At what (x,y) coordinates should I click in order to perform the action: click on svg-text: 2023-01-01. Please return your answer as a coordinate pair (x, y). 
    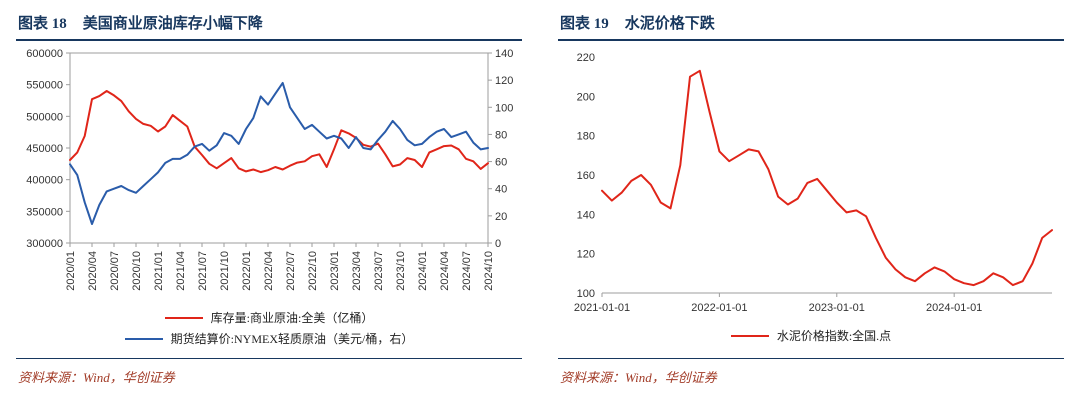
    Looking at the image, I should click on (837, 308).